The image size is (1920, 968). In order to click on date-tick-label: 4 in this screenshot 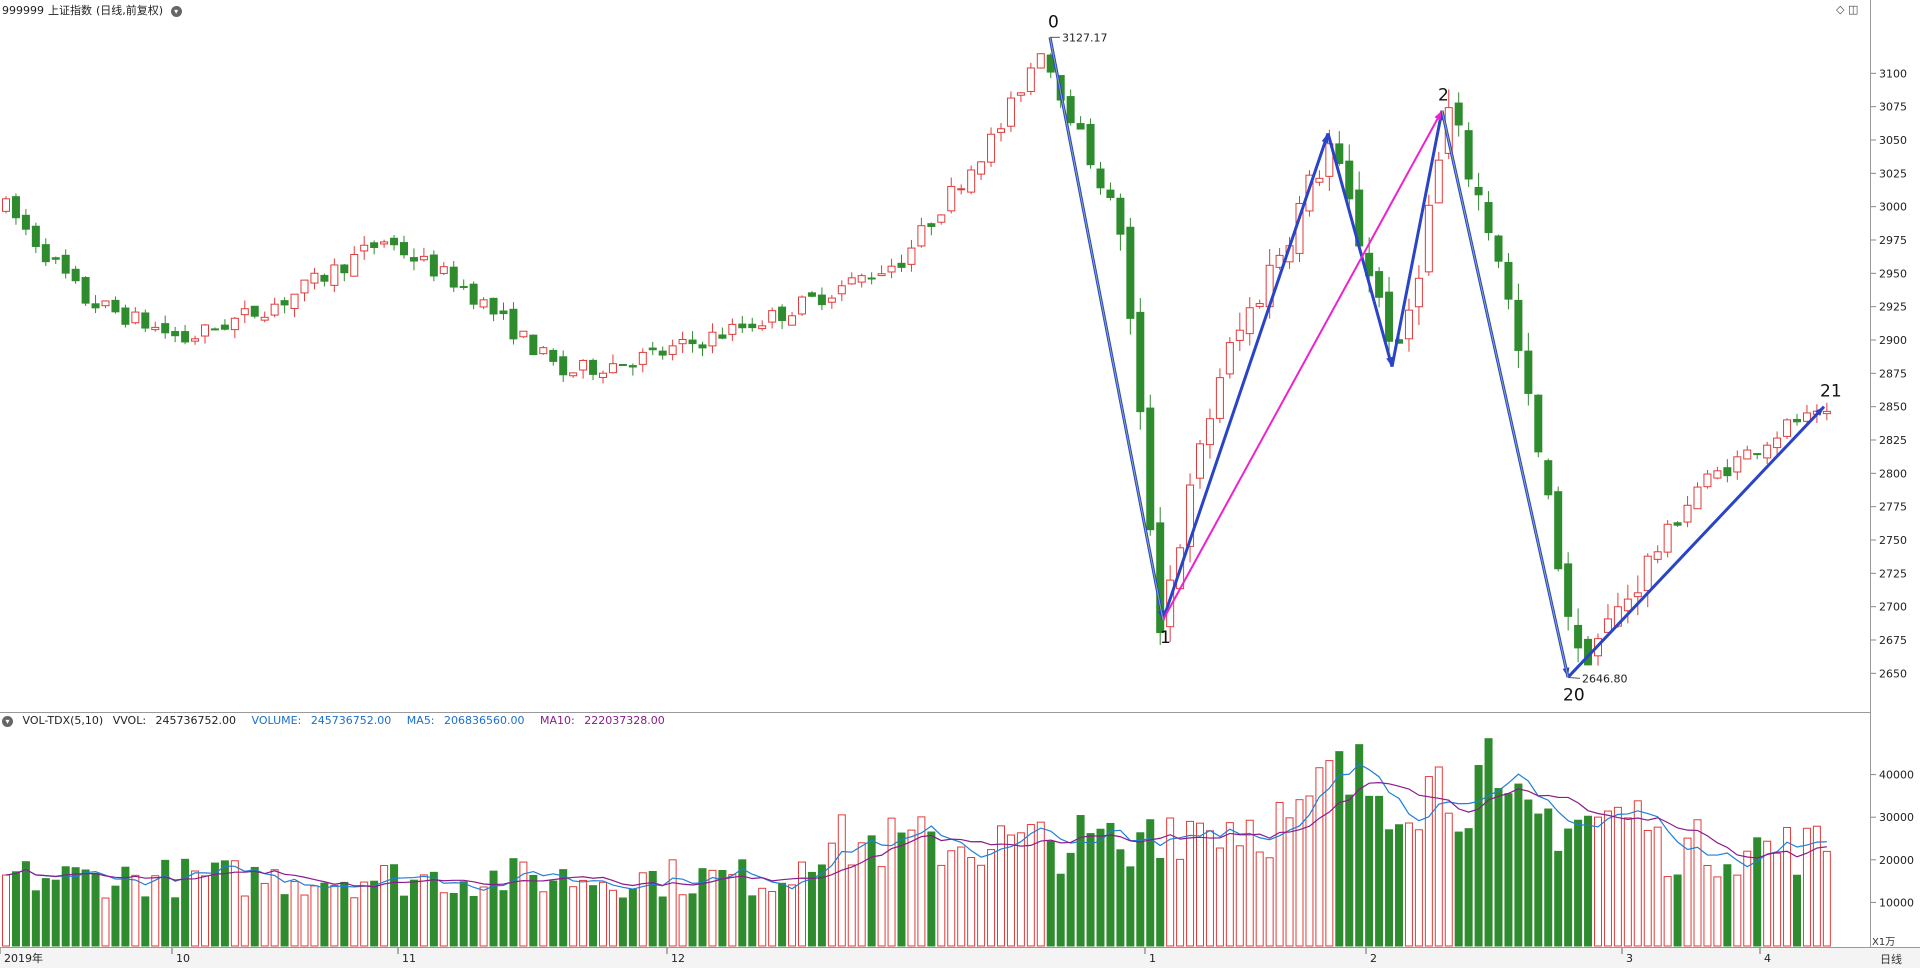, I will do `click(1767, 958)`.